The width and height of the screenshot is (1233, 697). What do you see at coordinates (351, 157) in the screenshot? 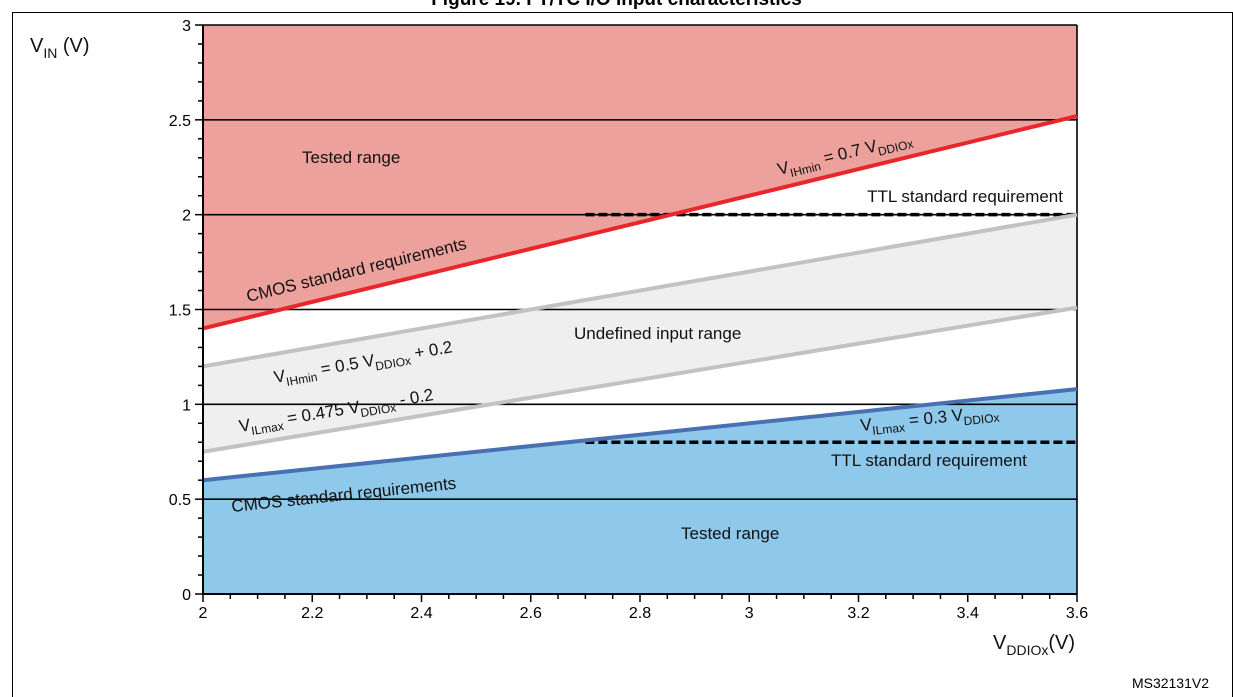
I see `annotation-tested-range-top: Tested range` at bounding box center [351, 157].